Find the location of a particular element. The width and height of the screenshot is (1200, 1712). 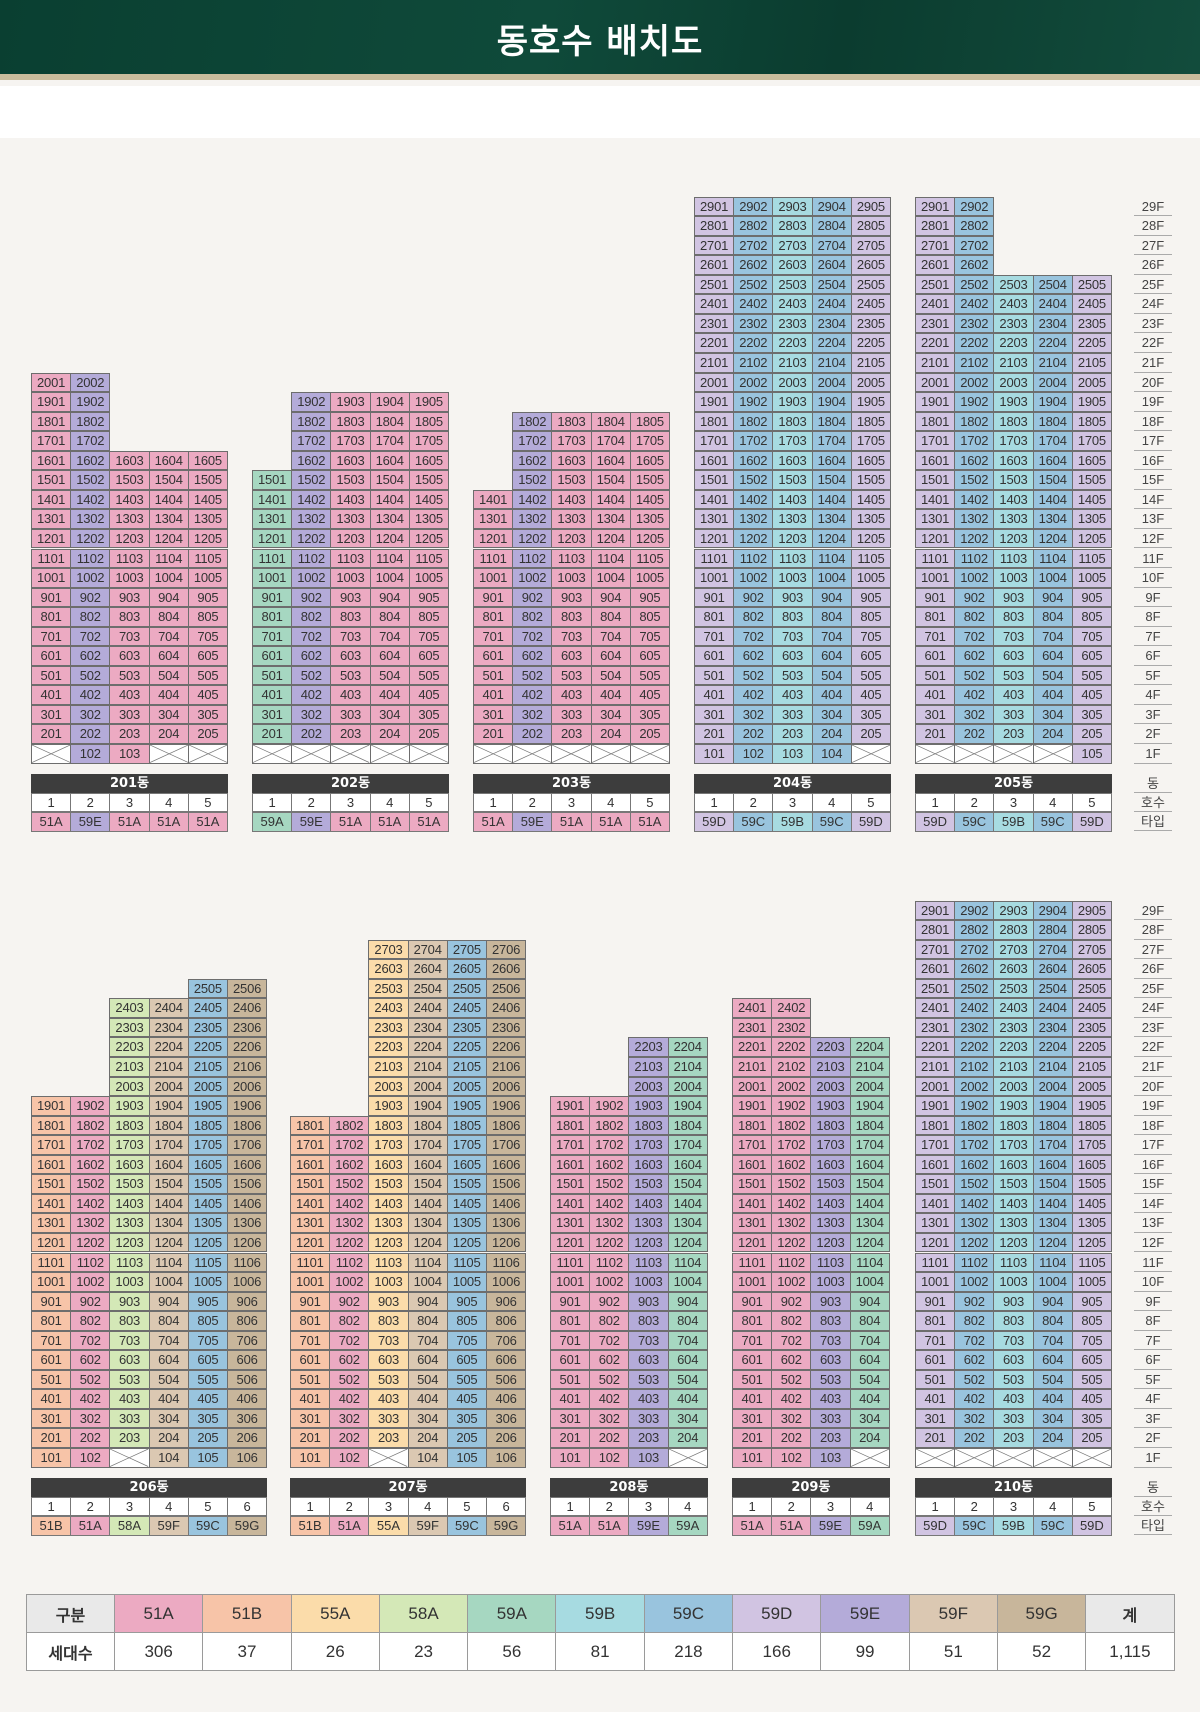

unit-cell: 2703 is located at coordinates (792, 245).